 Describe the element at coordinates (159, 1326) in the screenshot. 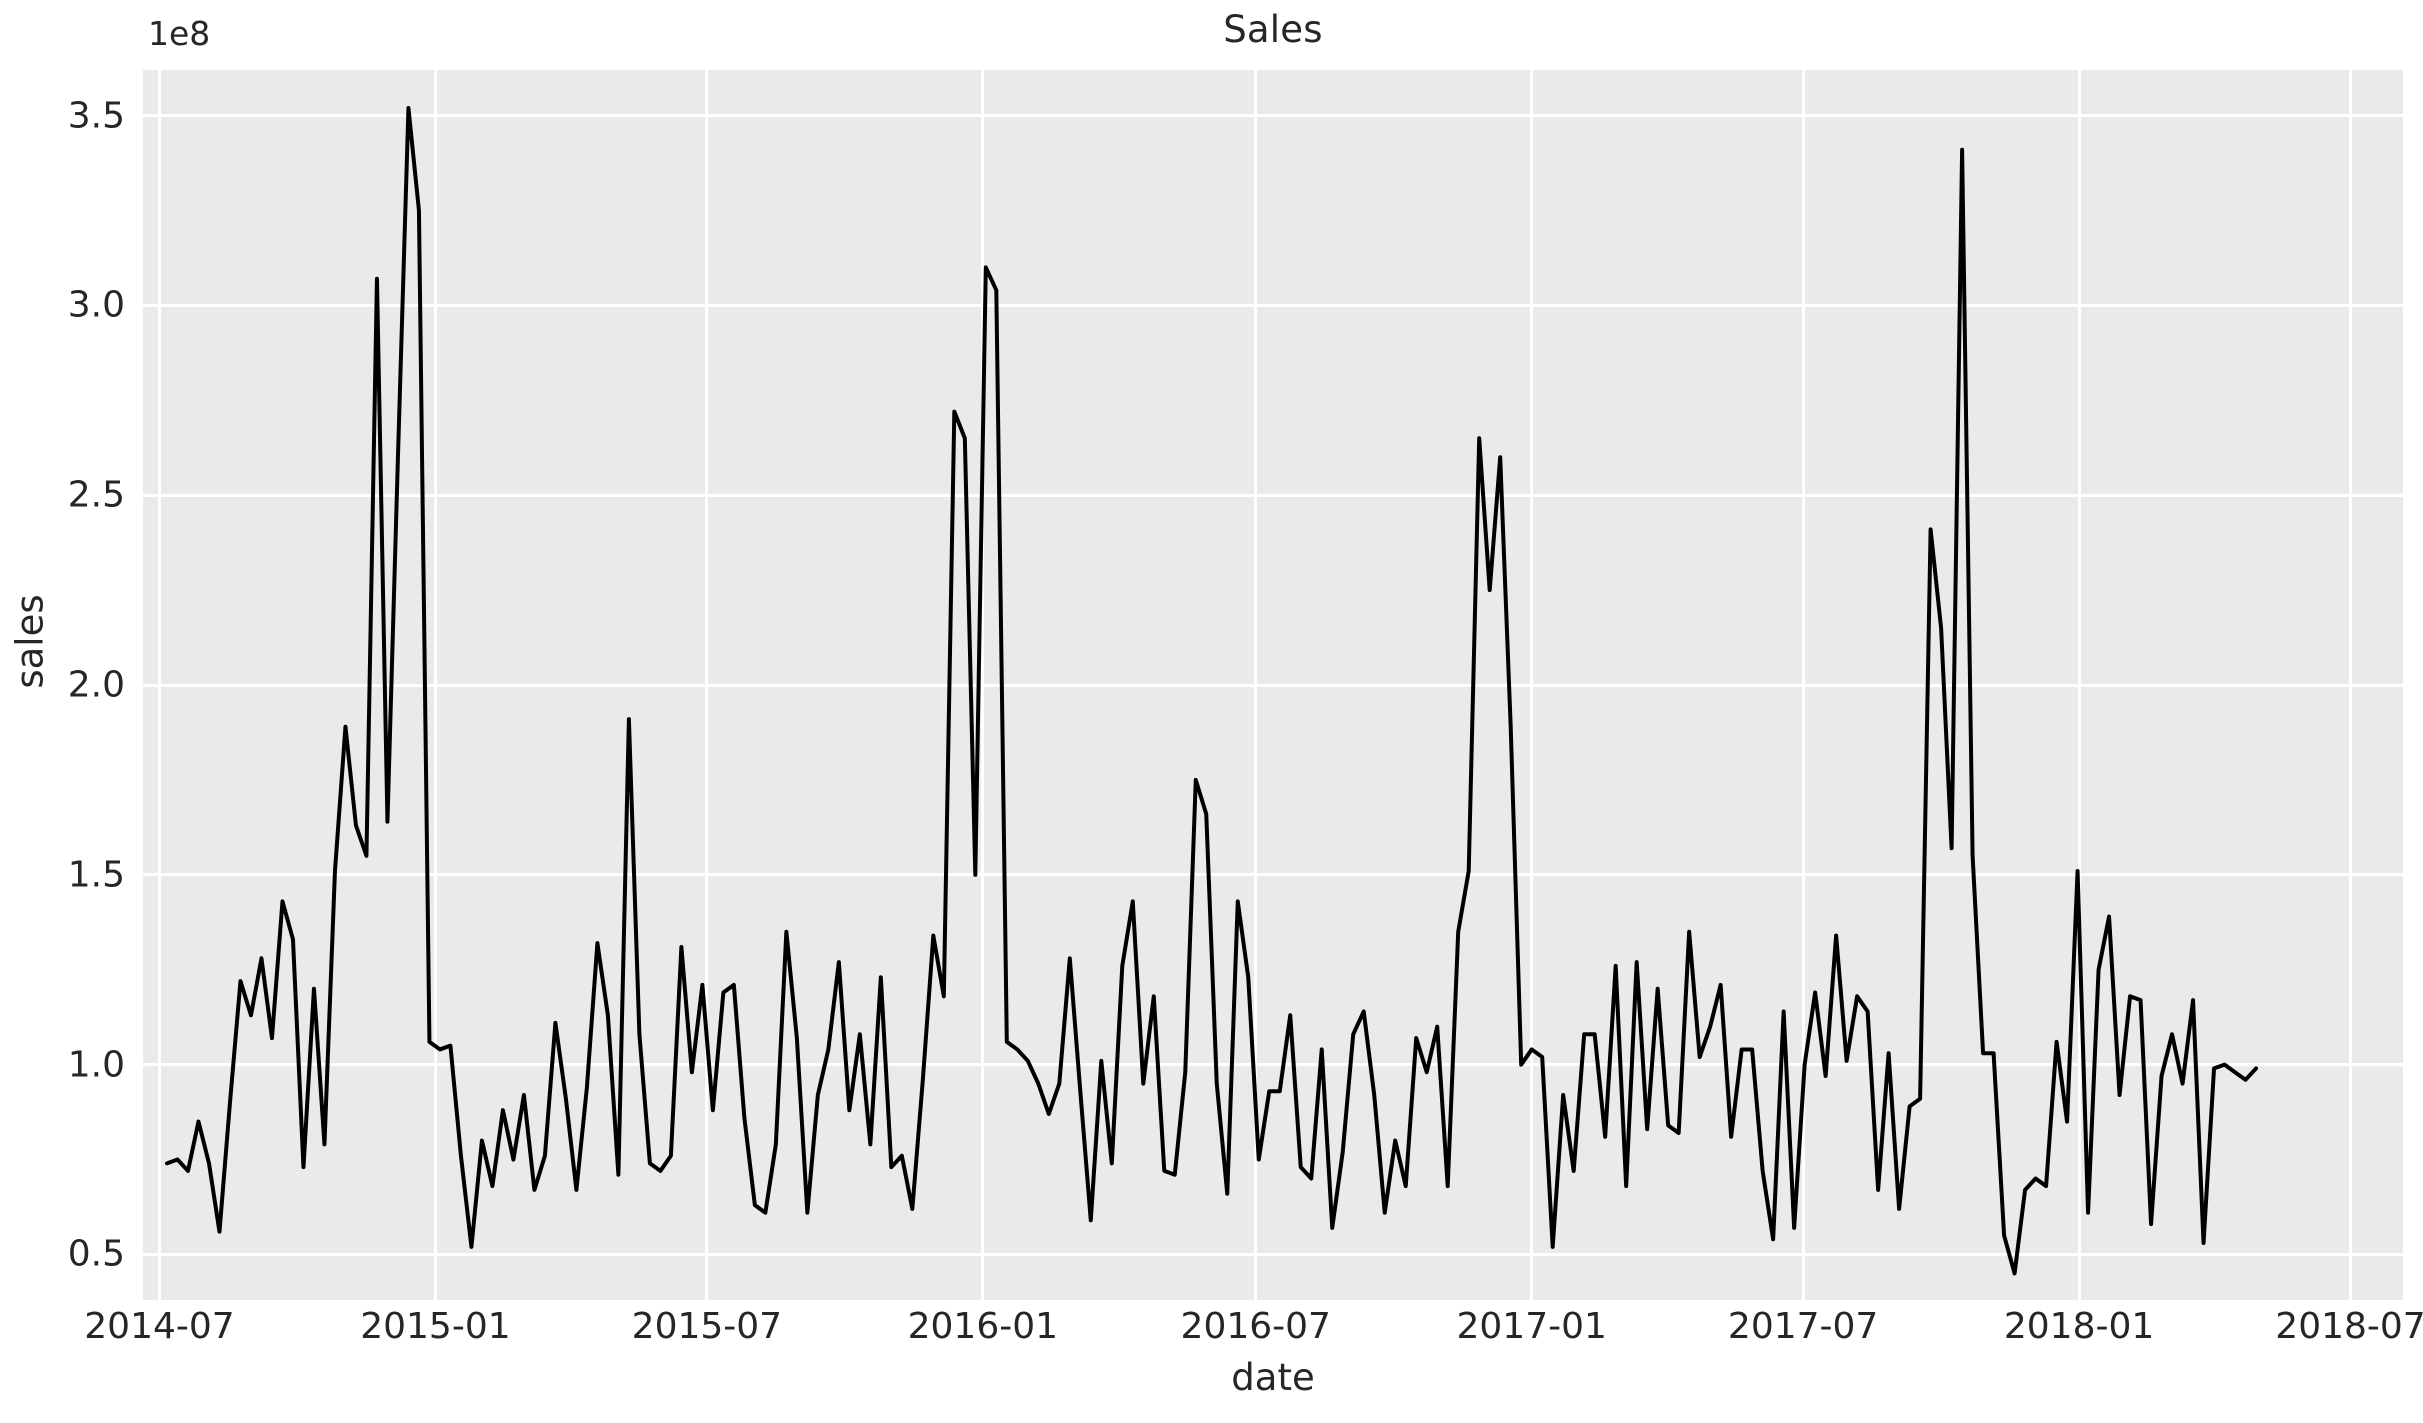

I see `x-tick-label: 2014-07` at that location.